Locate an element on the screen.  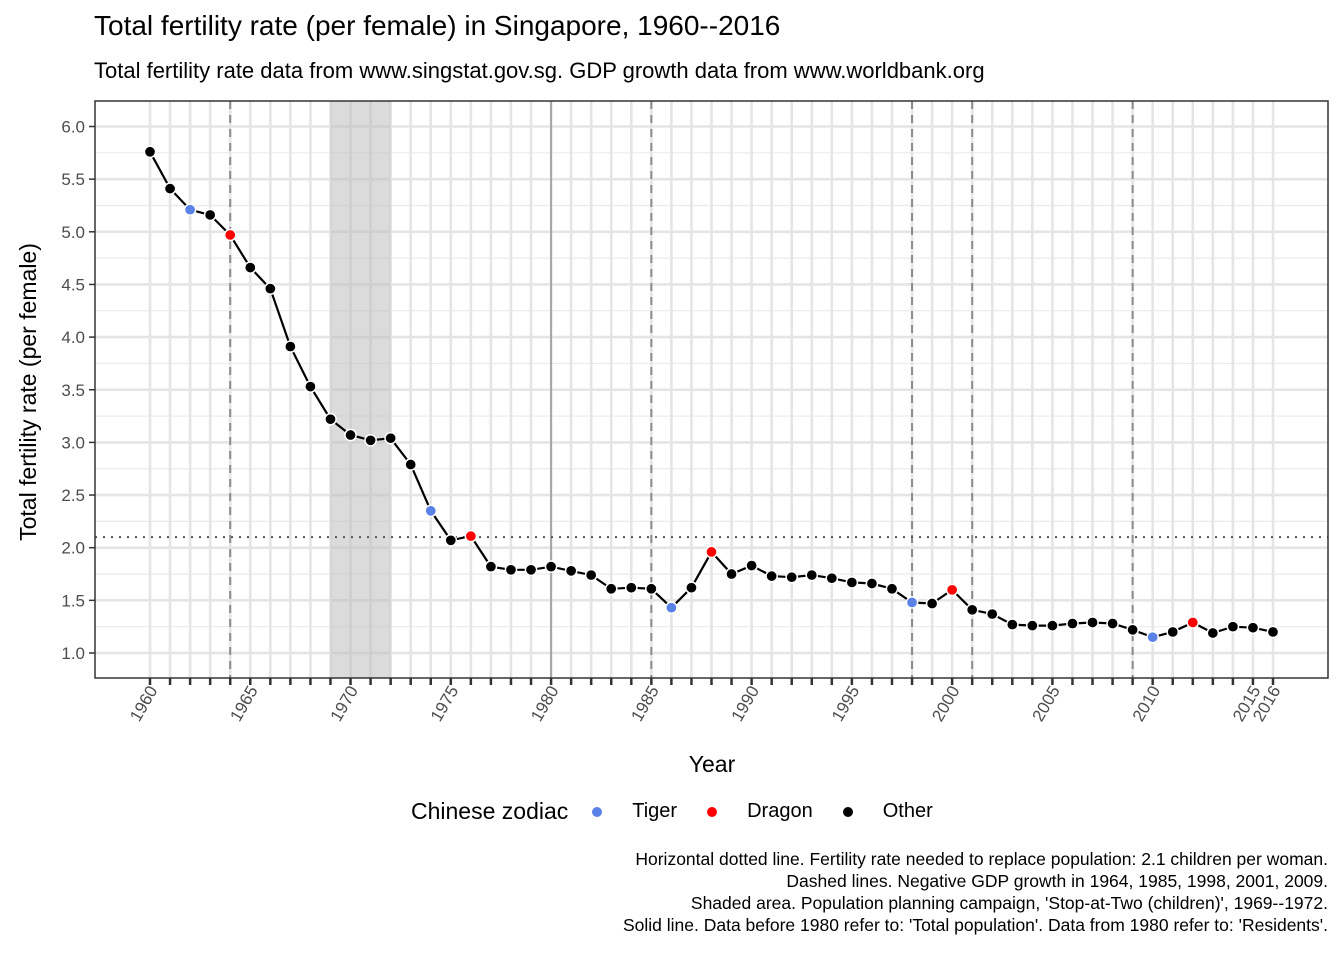
legend-label-dragon: Dragon is located at coordinates (780, 811).